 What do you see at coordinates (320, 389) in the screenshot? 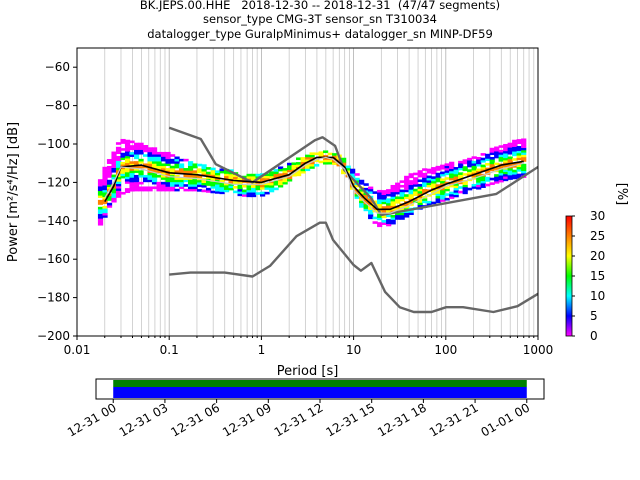
I see `timeline-bars` at bounding box center [320, 389].